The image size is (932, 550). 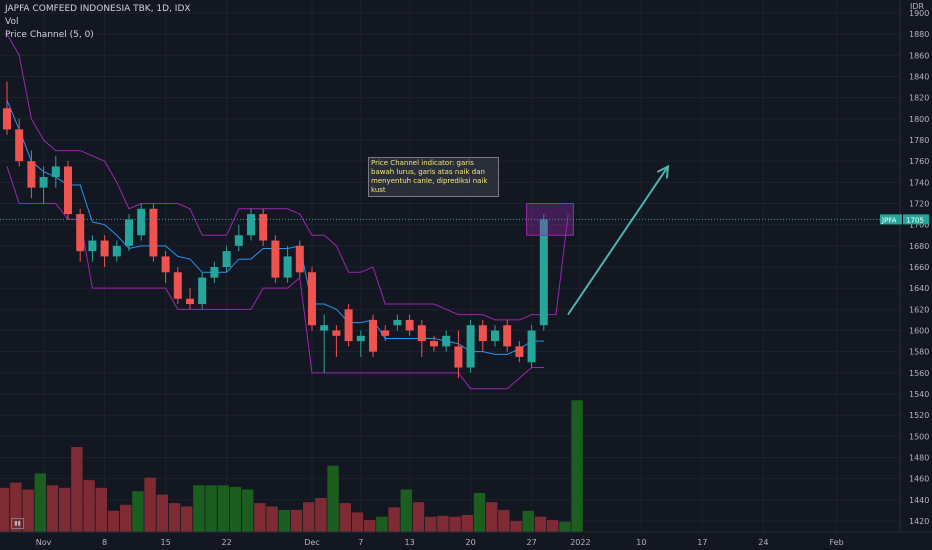 What do you see at coordinates (919, 161) in the screenshot?
I see `price-tick-label: 1760` at bounding box center [919, 161].